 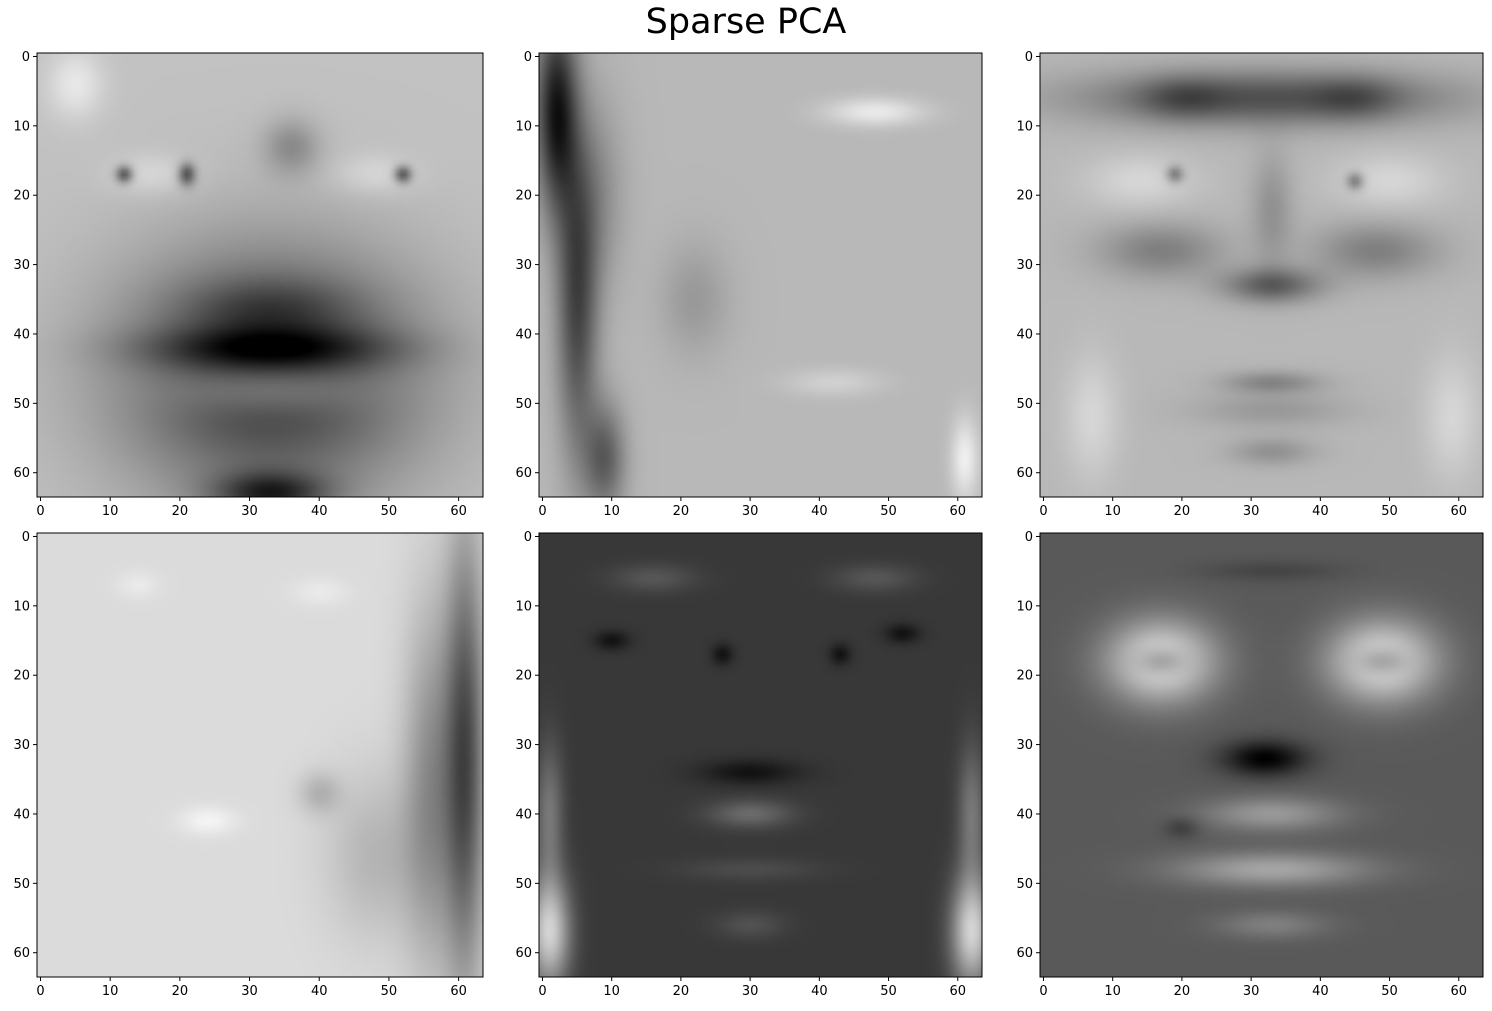 I want to click on panel-2: 0 10 20 30 40 50 60 0 10 20 30 40 50 60, so click(x=749, y=284).